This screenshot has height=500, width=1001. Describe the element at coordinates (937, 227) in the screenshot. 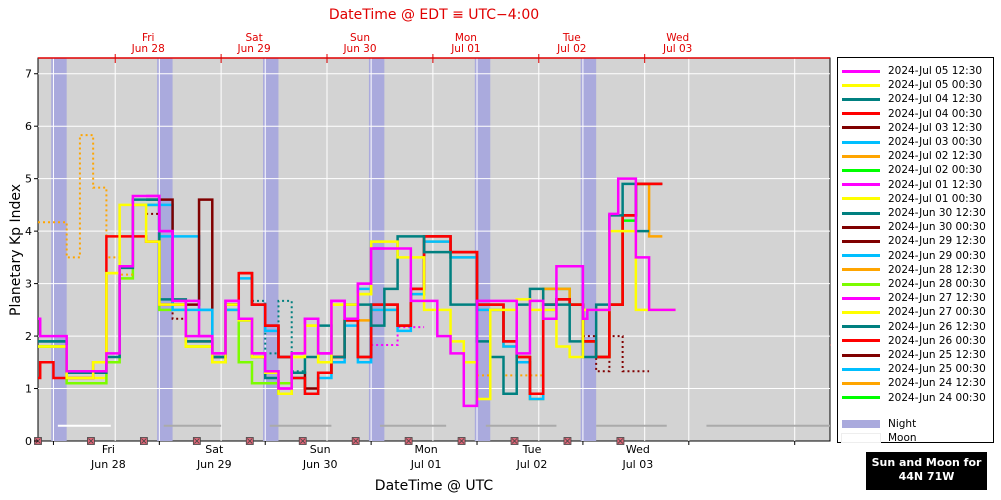

I see `legend-label-11: 2024-Jun 30 00:30` at that location.